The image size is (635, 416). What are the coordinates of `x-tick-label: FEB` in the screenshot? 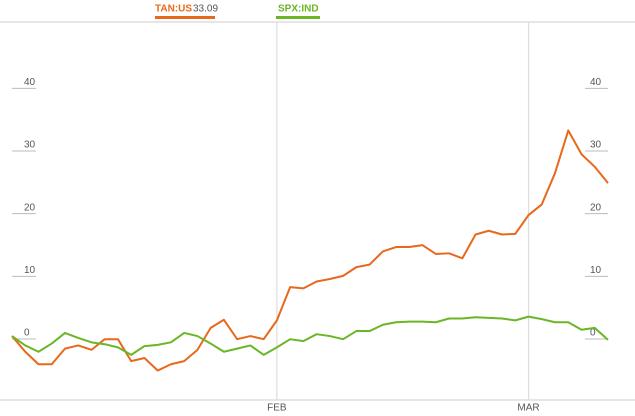 It's located at (277, 408).